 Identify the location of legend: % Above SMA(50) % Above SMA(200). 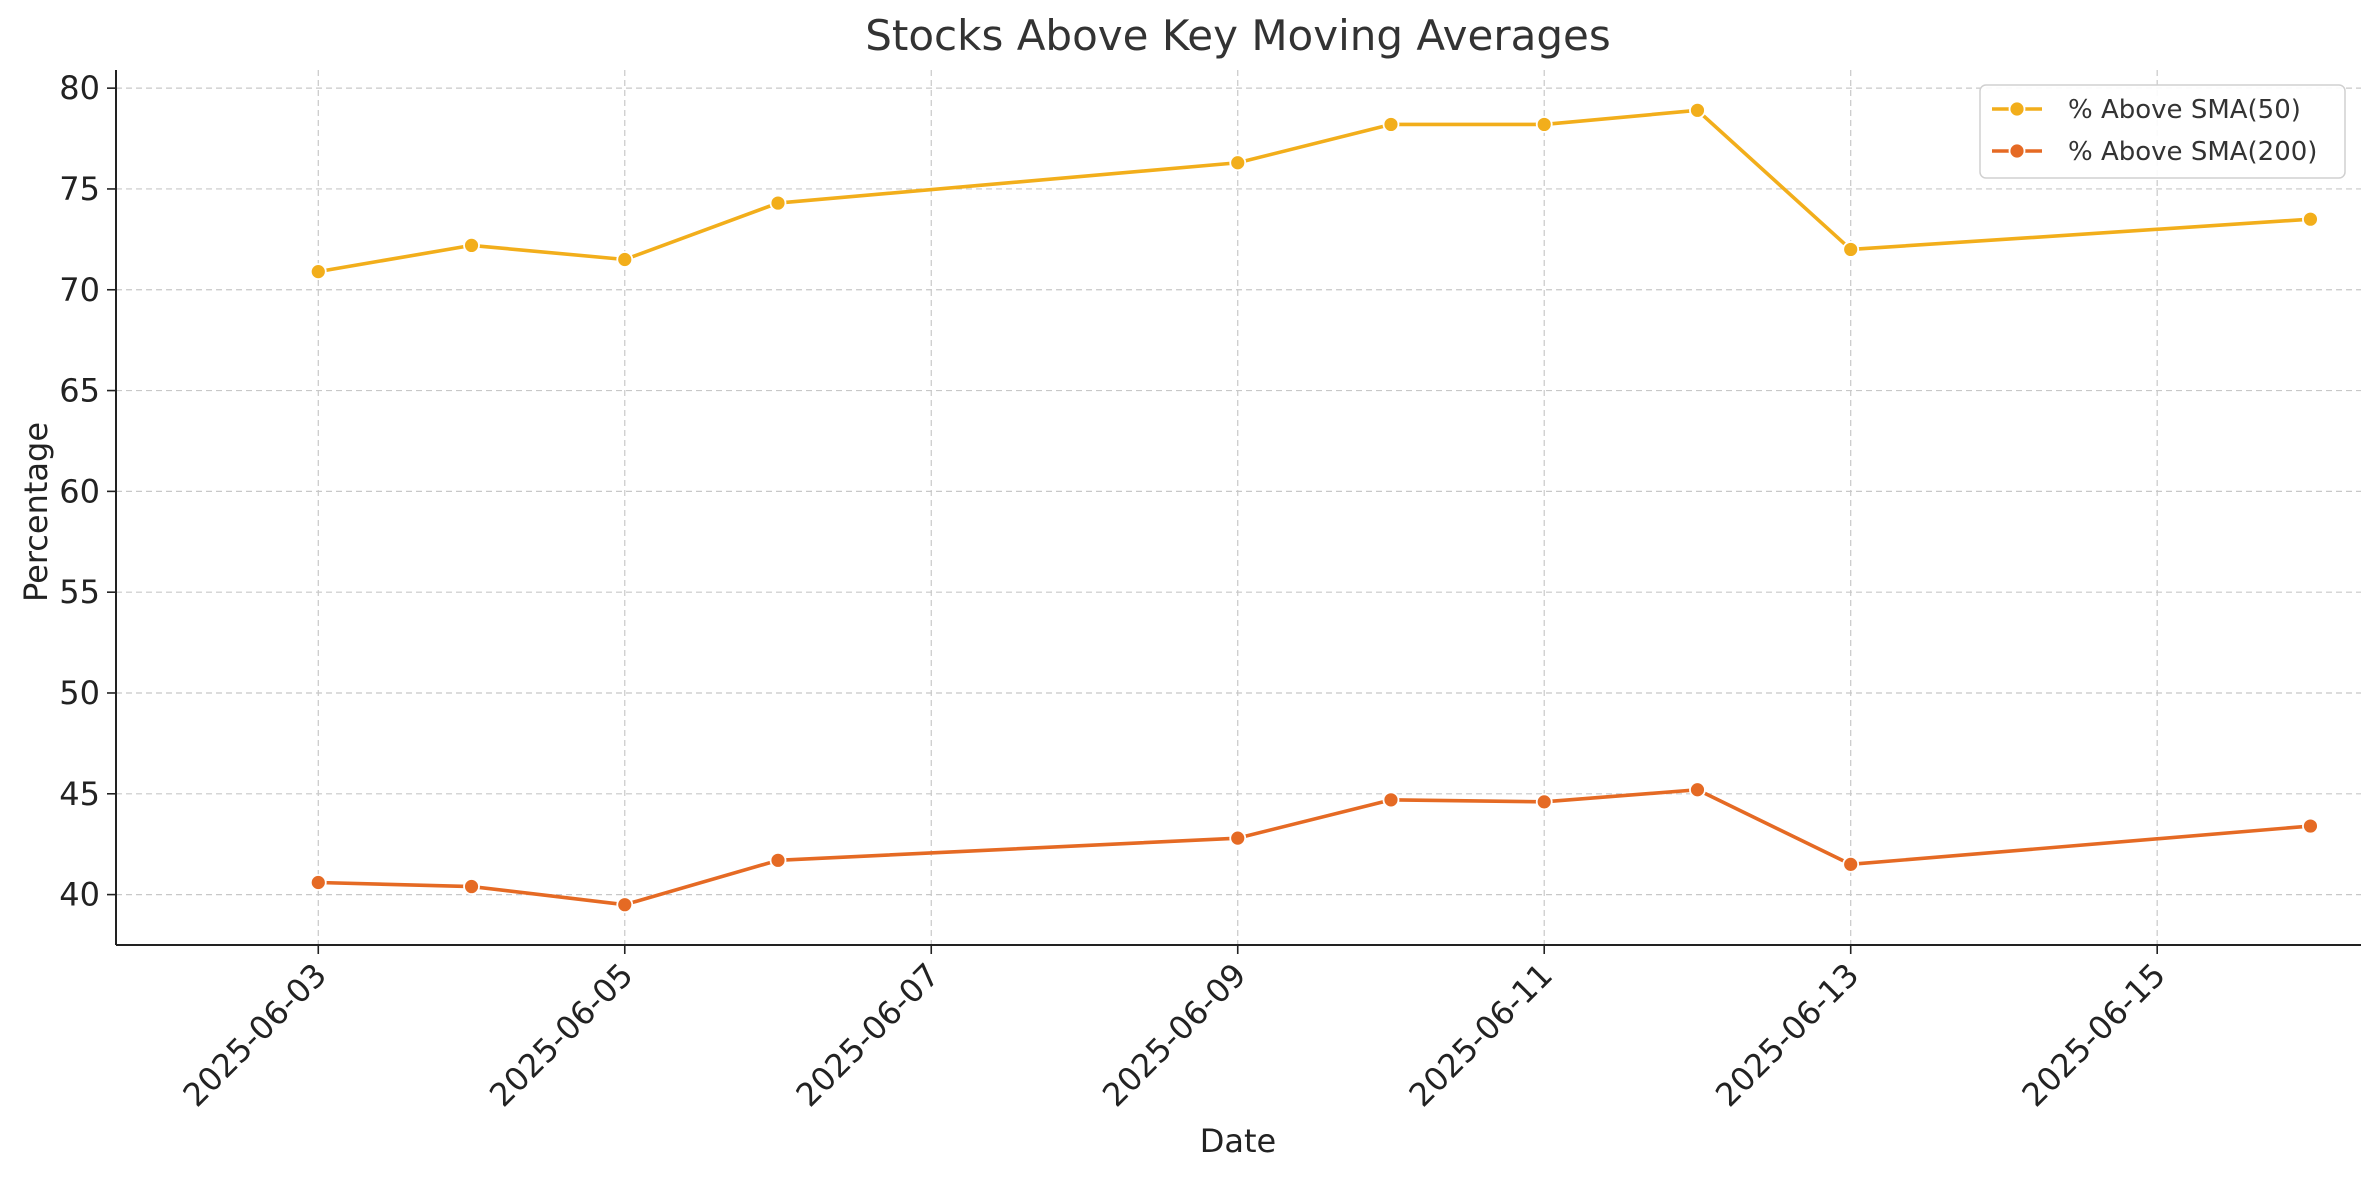
(2162, 131).